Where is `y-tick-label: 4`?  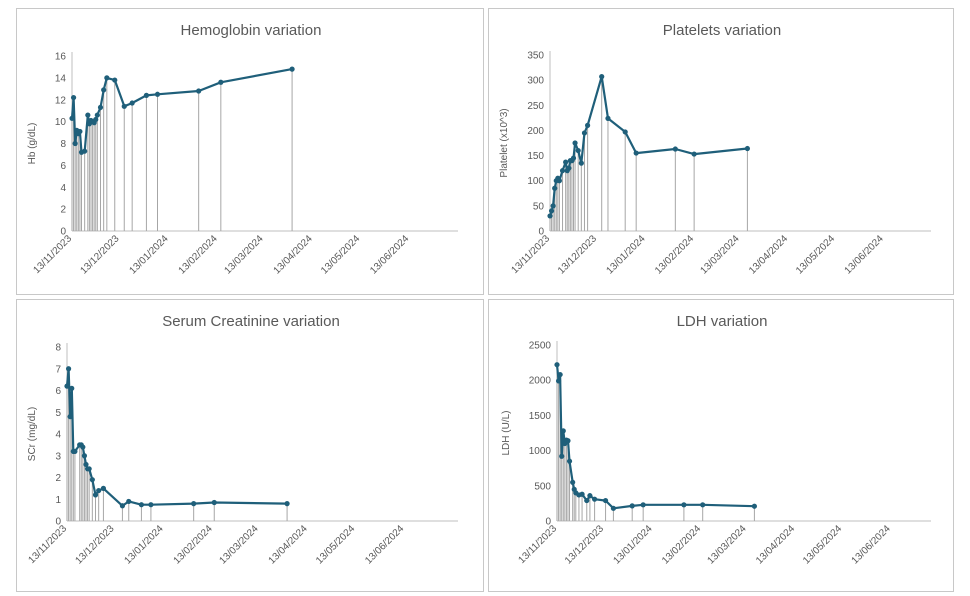
y-tick-label: 4 is located at coordinates (58, 435).